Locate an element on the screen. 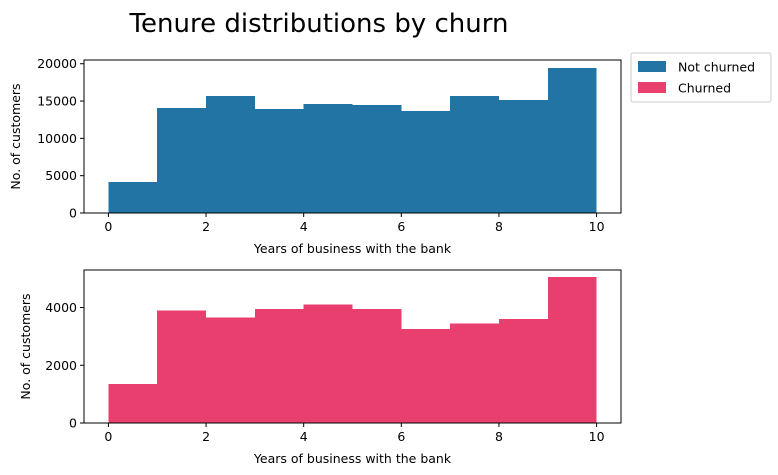 The image size is (778, 475). x-tick-label-churned-2: 4 is located at coordinates (304, 436).